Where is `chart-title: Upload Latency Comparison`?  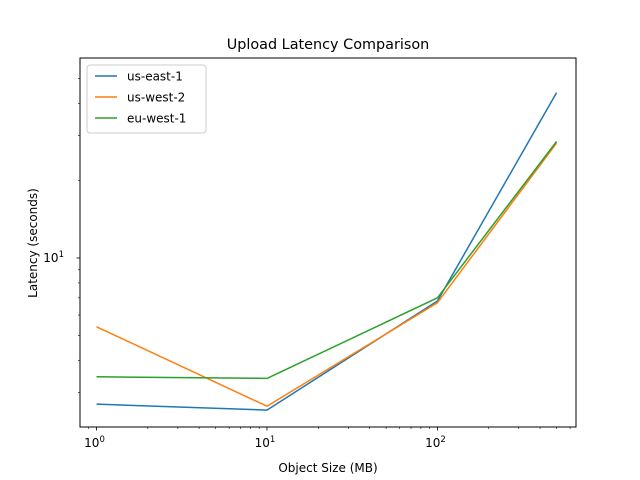 chart-title: Upload Latency Comparison is located at coordinates (328, 45).